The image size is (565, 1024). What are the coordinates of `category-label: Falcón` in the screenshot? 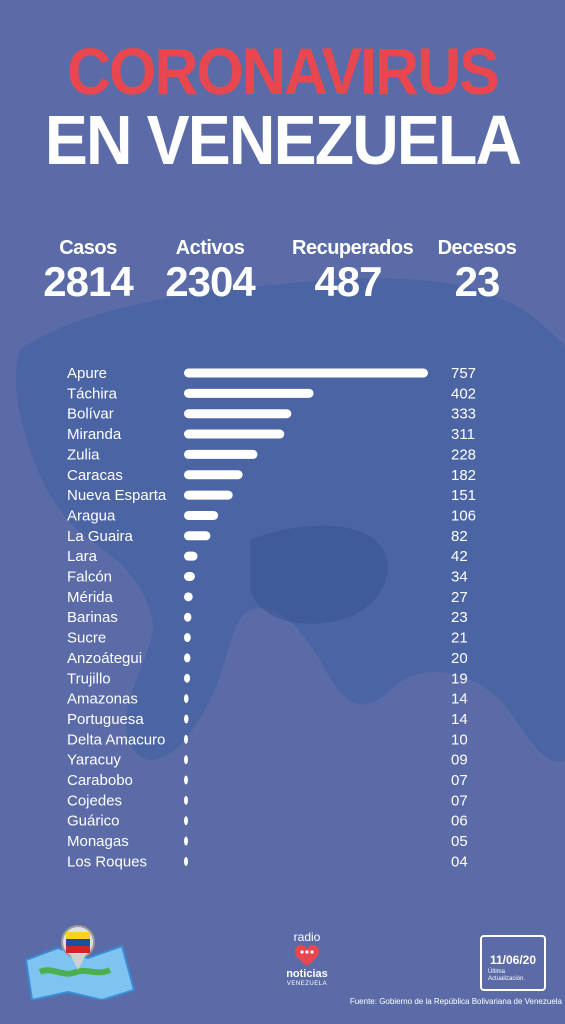 It's located at (89, 577).